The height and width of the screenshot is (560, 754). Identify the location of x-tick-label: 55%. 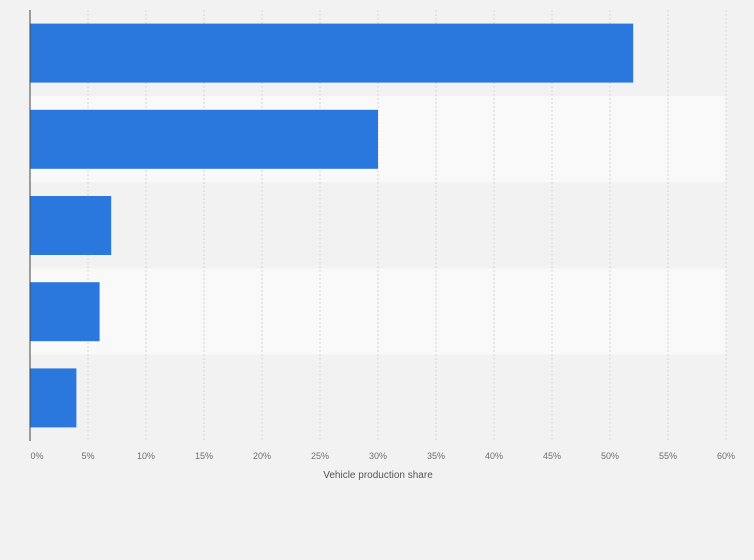
(668, 456).